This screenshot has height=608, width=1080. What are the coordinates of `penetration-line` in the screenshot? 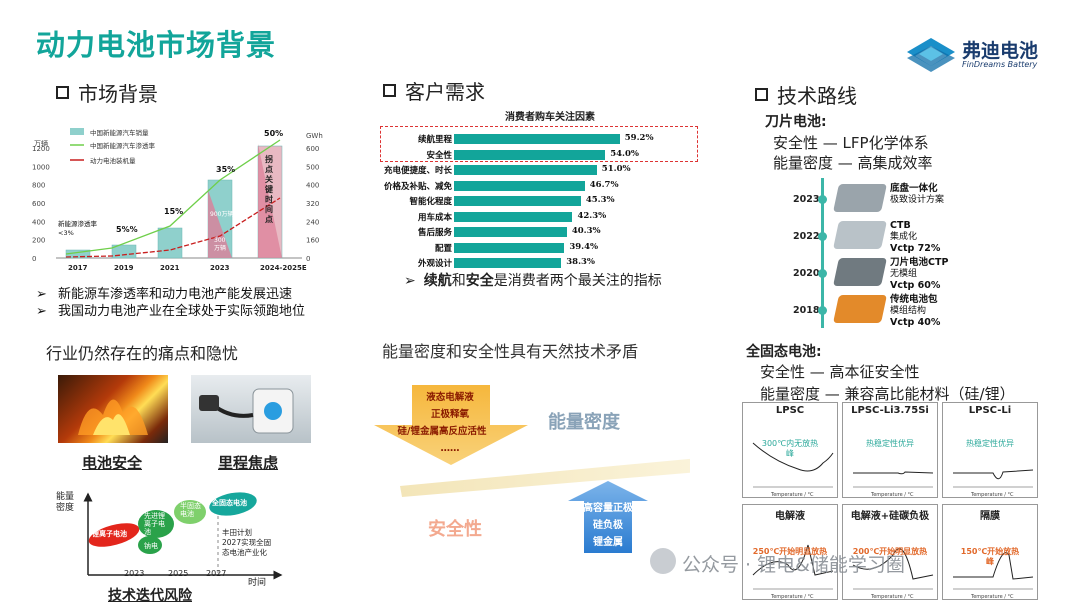 It's located at (173, 197).